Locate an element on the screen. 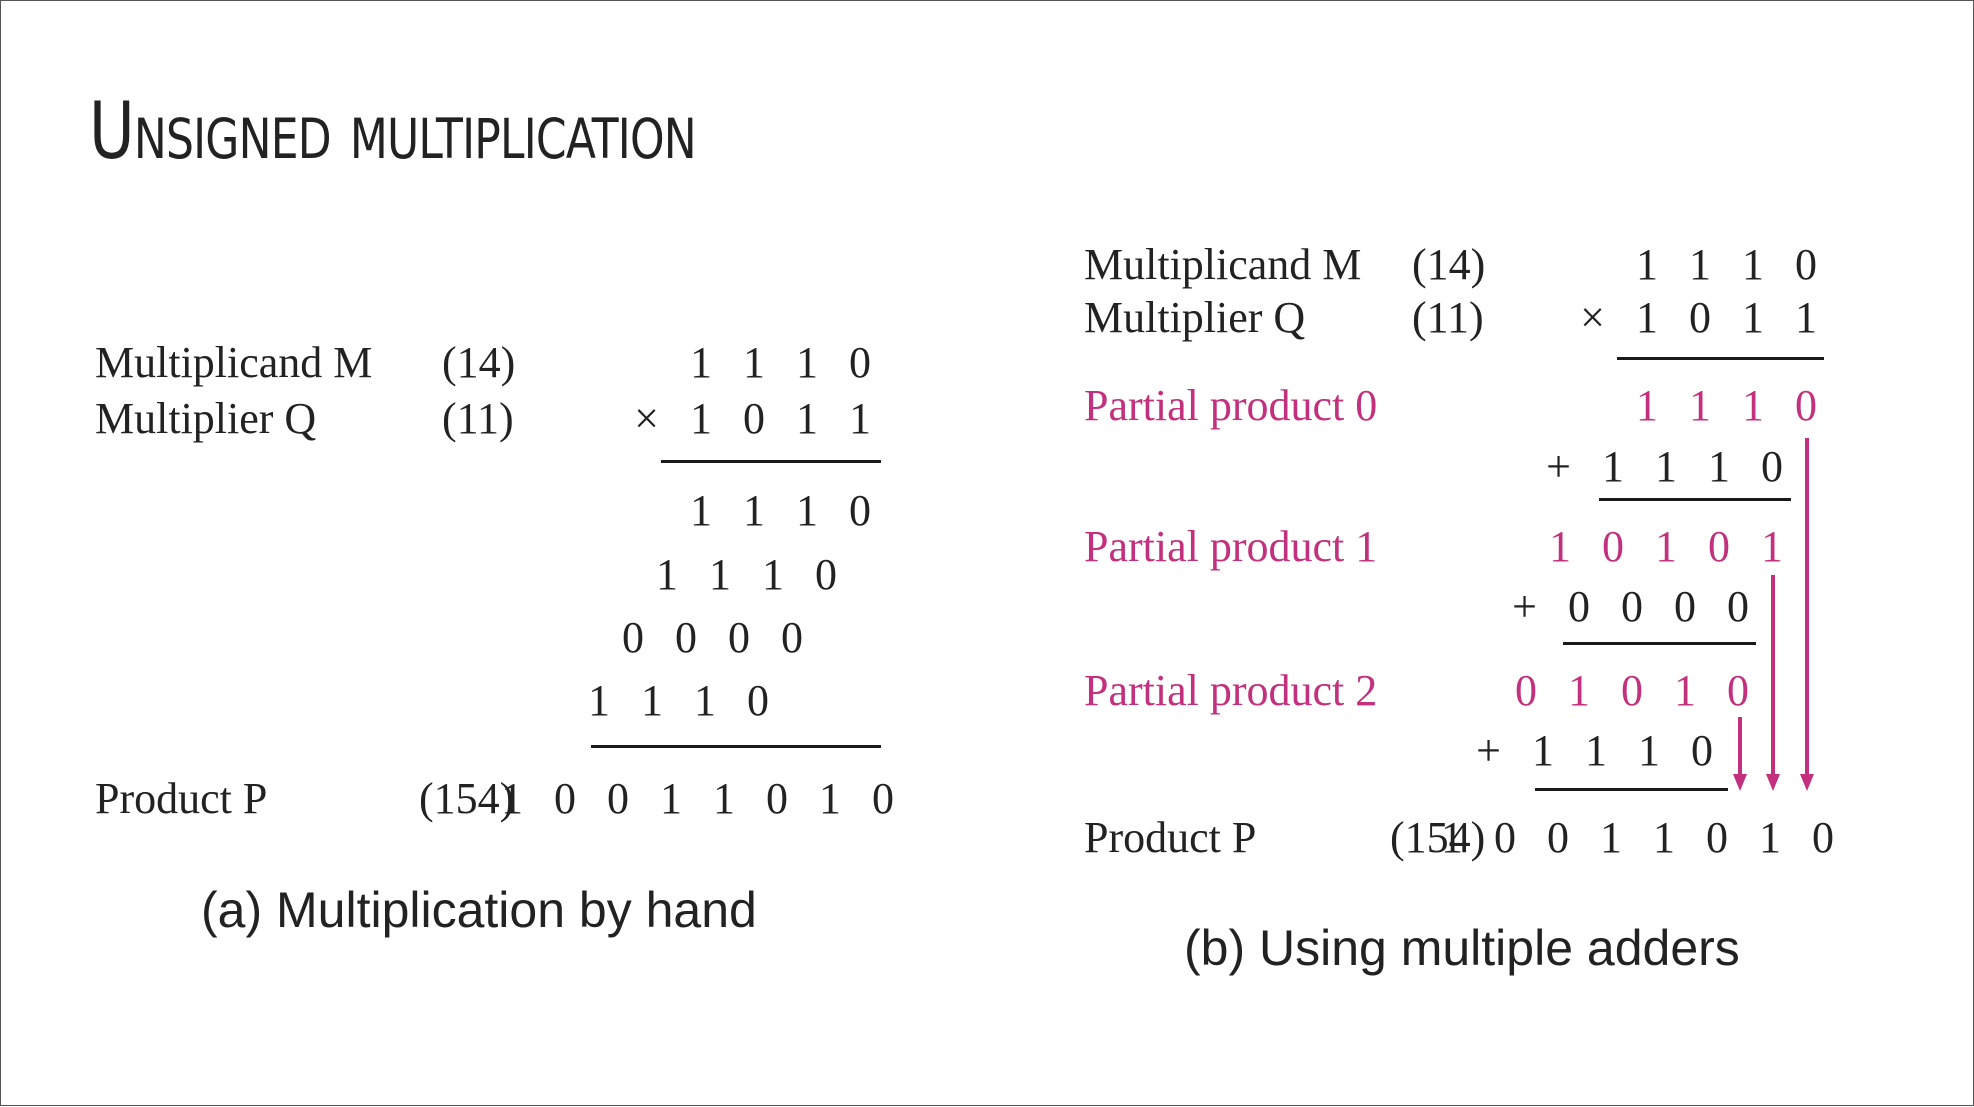 The image size is (1974, 1107). partial-row: 0 0 0 0 is located at coordinates (717, 637).